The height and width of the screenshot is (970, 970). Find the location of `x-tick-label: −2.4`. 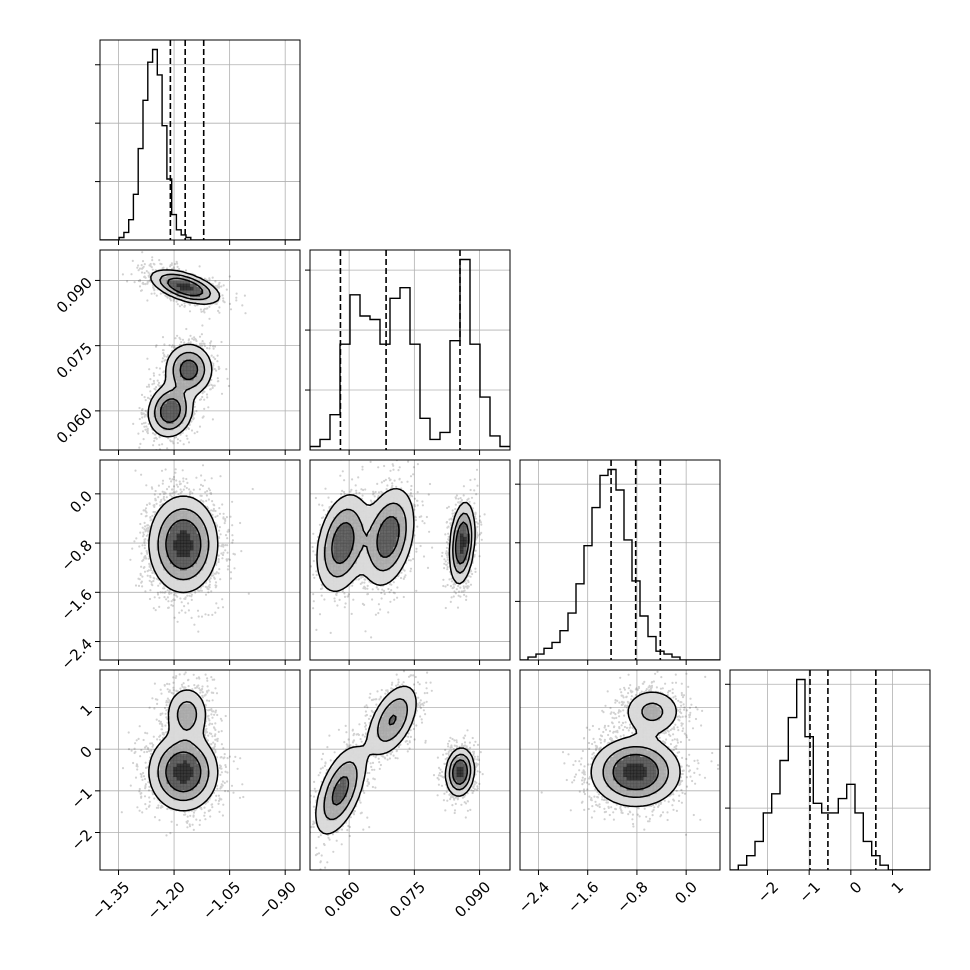

x-tick-label: −2.4 is located at coordinates (534, 897).